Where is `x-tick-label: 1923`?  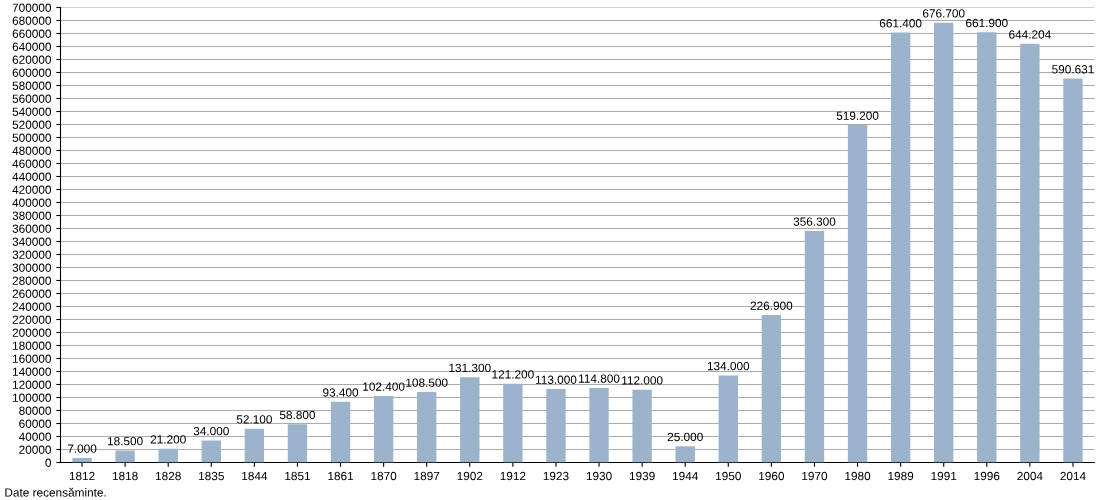 x-tick-label: 1923 is located at coordinates (556, 476).